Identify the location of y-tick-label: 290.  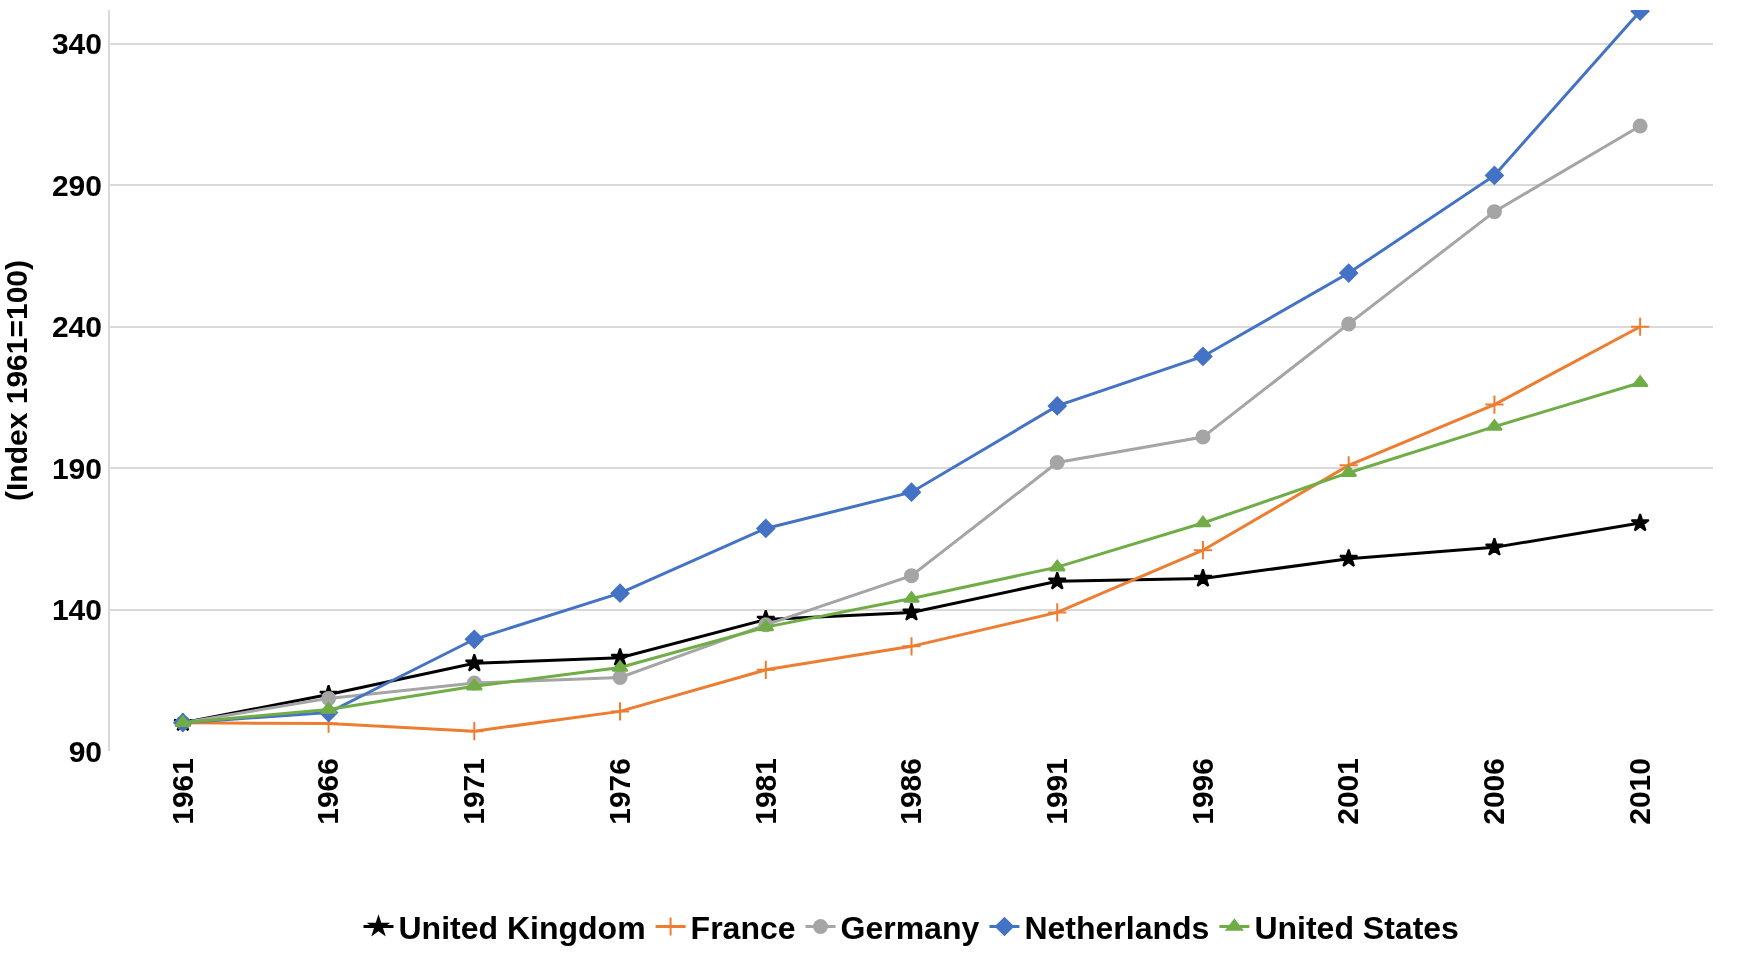
(76, 185).